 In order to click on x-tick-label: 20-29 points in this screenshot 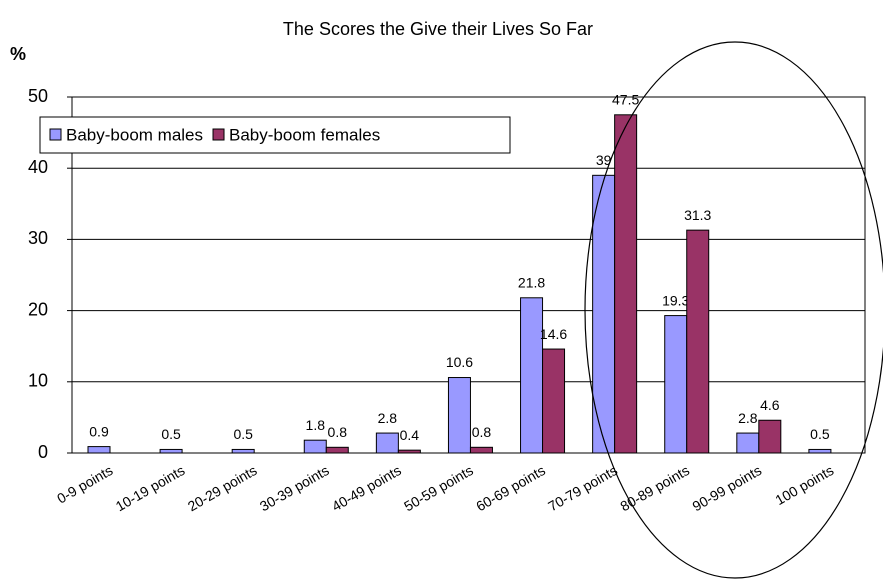, I will do `click(222, 488)`.